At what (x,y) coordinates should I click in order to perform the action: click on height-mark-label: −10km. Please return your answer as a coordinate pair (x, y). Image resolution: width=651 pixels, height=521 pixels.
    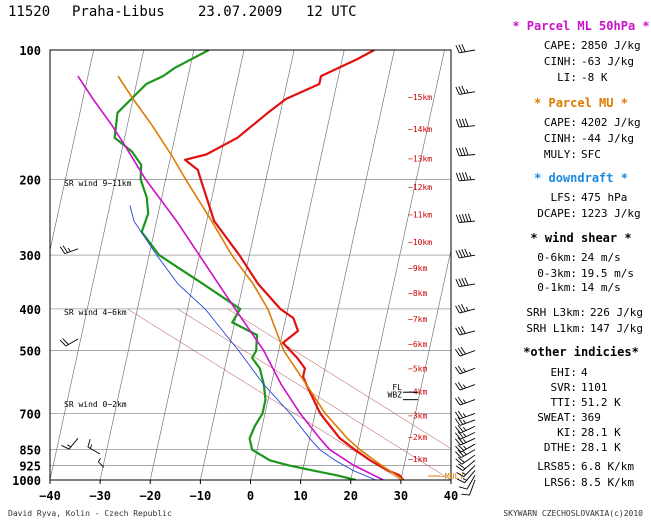
    Looking at the image, I should click on (420, 242).